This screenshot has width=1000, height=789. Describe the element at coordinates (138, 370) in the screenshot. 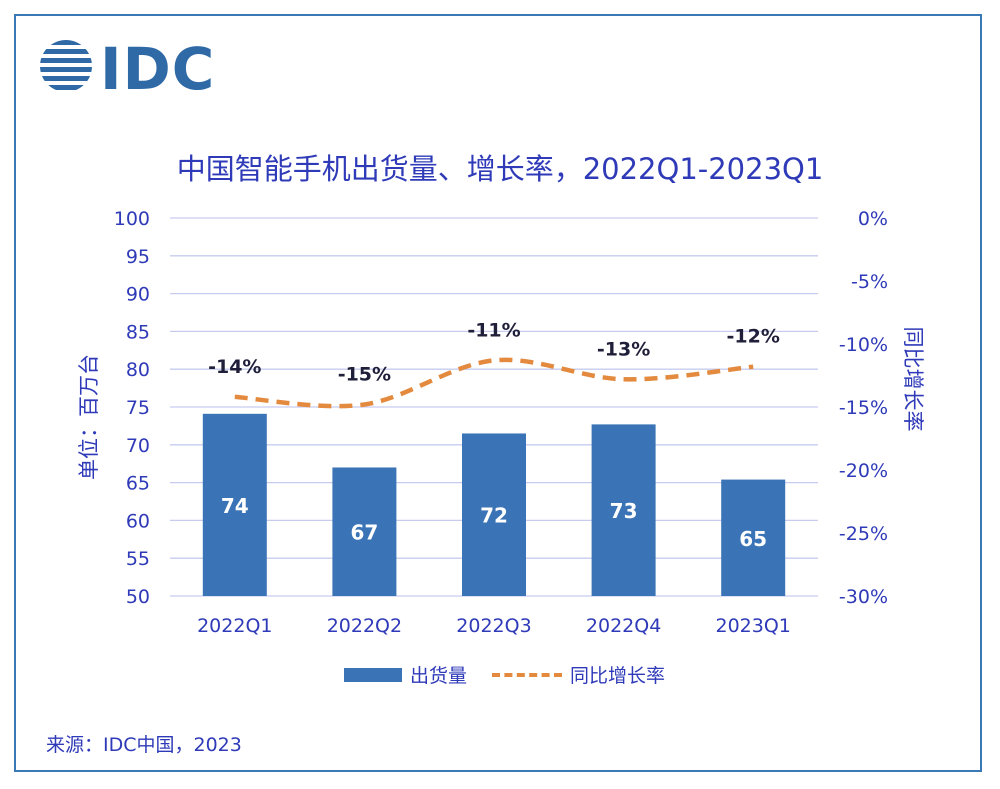

I see `y-tick-label: 80` at that location.